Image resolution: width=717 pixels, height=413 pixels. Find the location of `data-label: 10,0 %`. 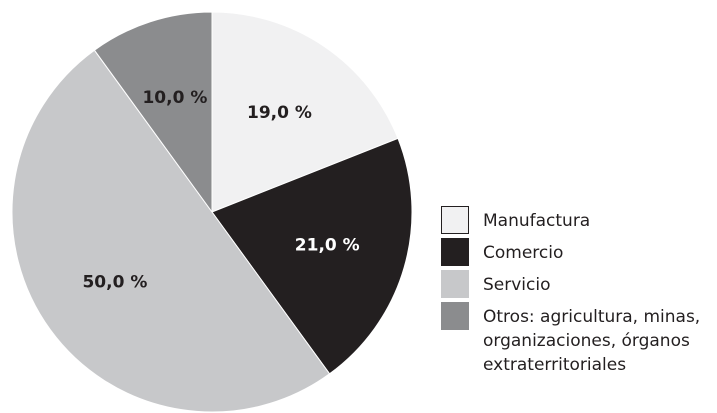

data-label: 10,0 % is located at coordinates (174, 98).